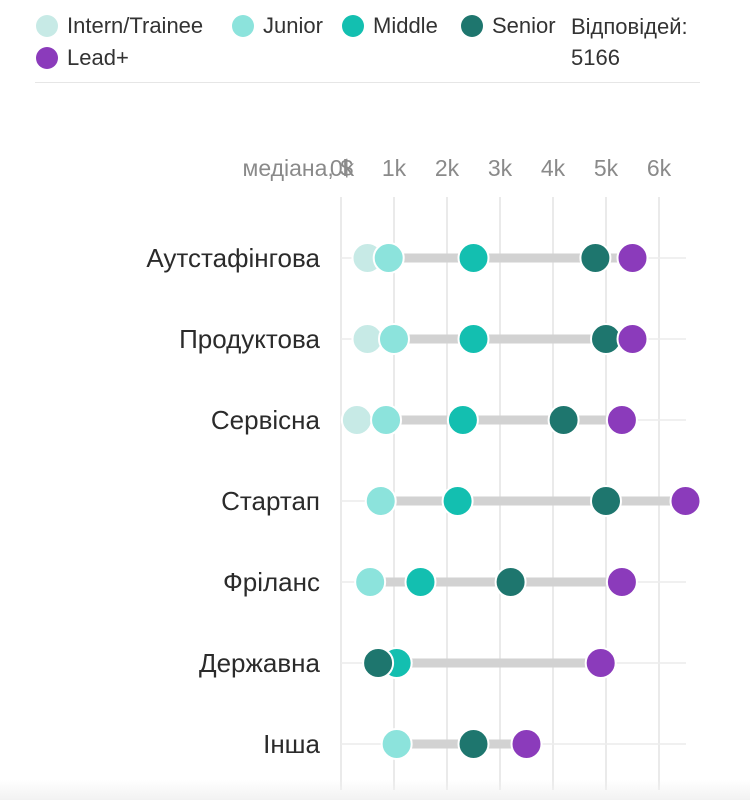 This screenshot has width=750, height=800. Describe the element at coordinates (356, 420) in the screenshot. I see `point-intern-trainee` at that location.